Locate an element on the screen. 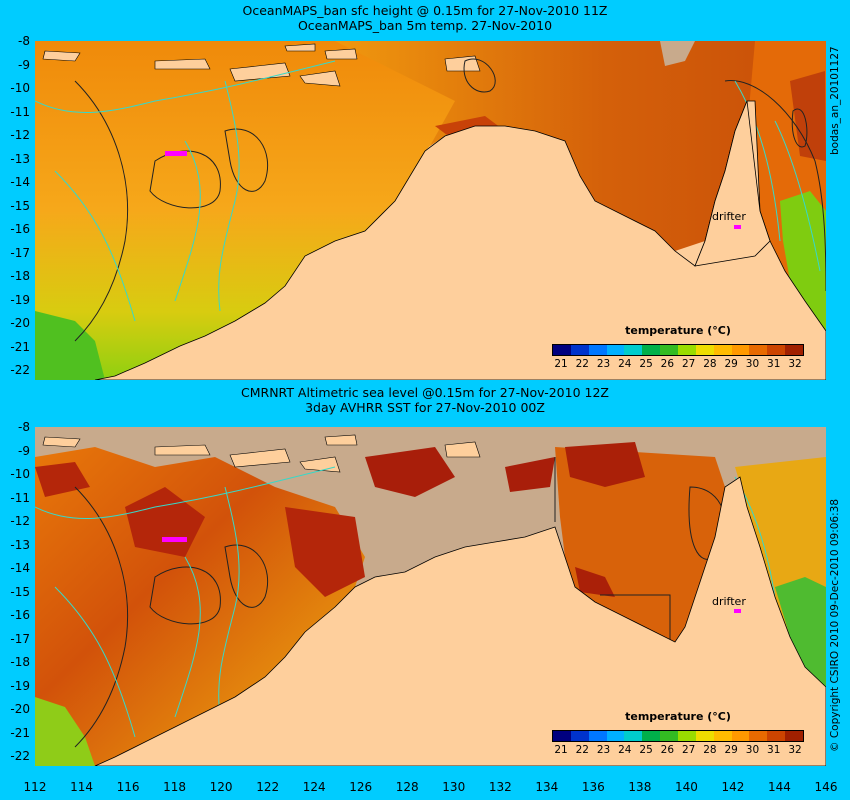  bottom-y-tick-label: -20 is located at coordinates (20, 709).